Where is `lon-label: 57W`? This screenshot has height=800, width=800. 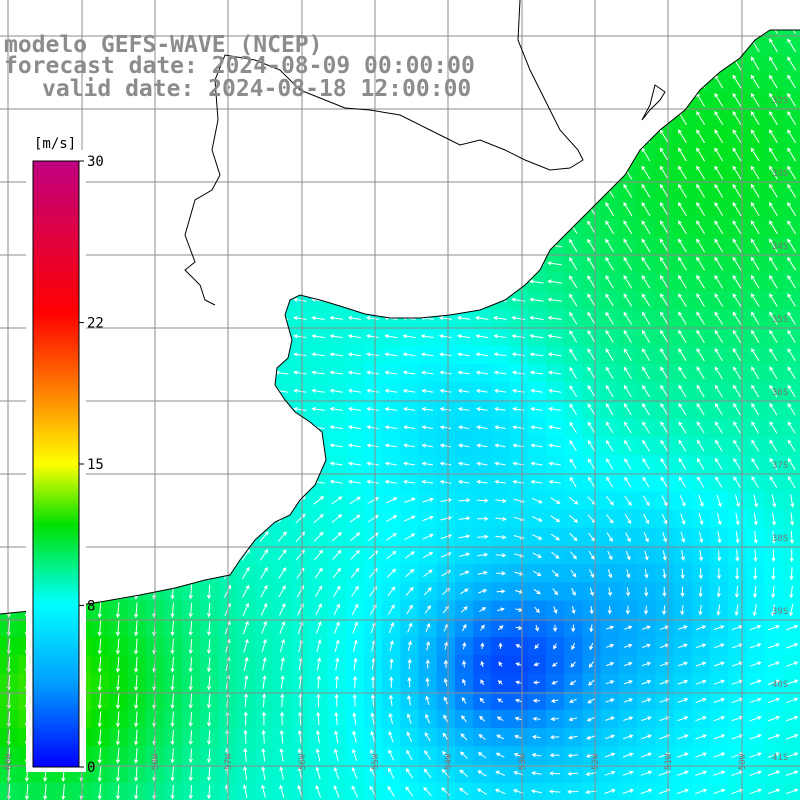
lon-label: 57W is located at coordinates (229, 761).